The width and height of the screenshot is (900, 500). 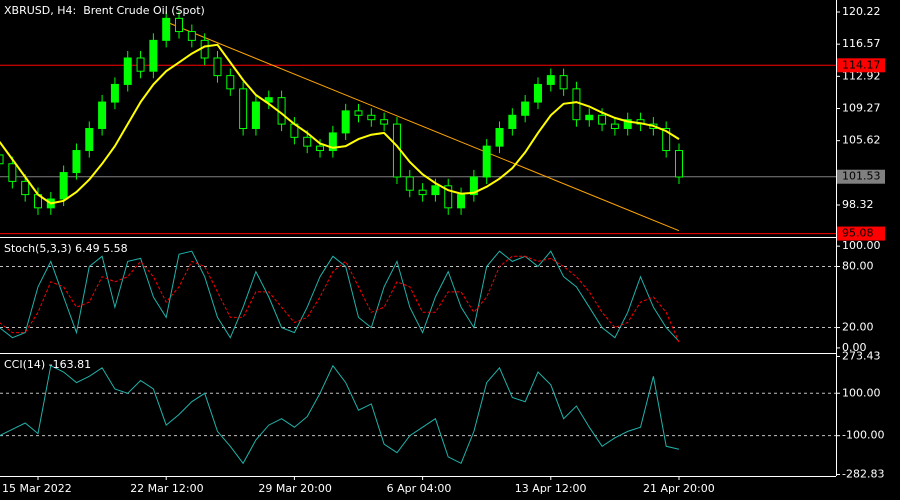 I want to click on price-label: 114.17, so click(x=861, y=64).